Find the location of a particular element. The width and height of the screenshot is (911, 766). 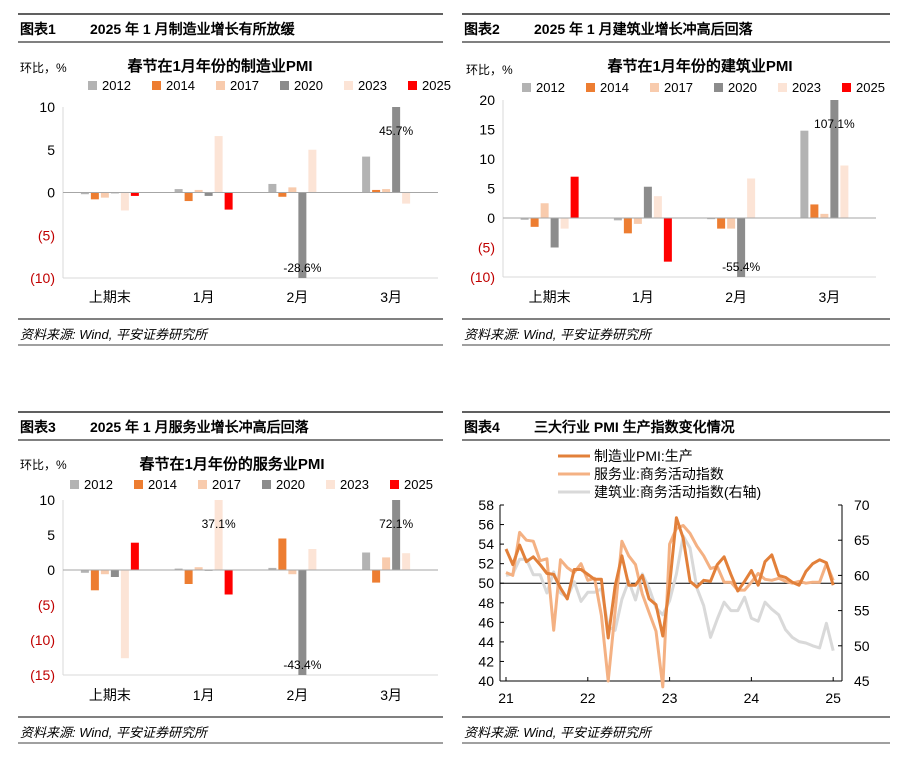

data-label: -28.6% is located at coordinates (302, 268).